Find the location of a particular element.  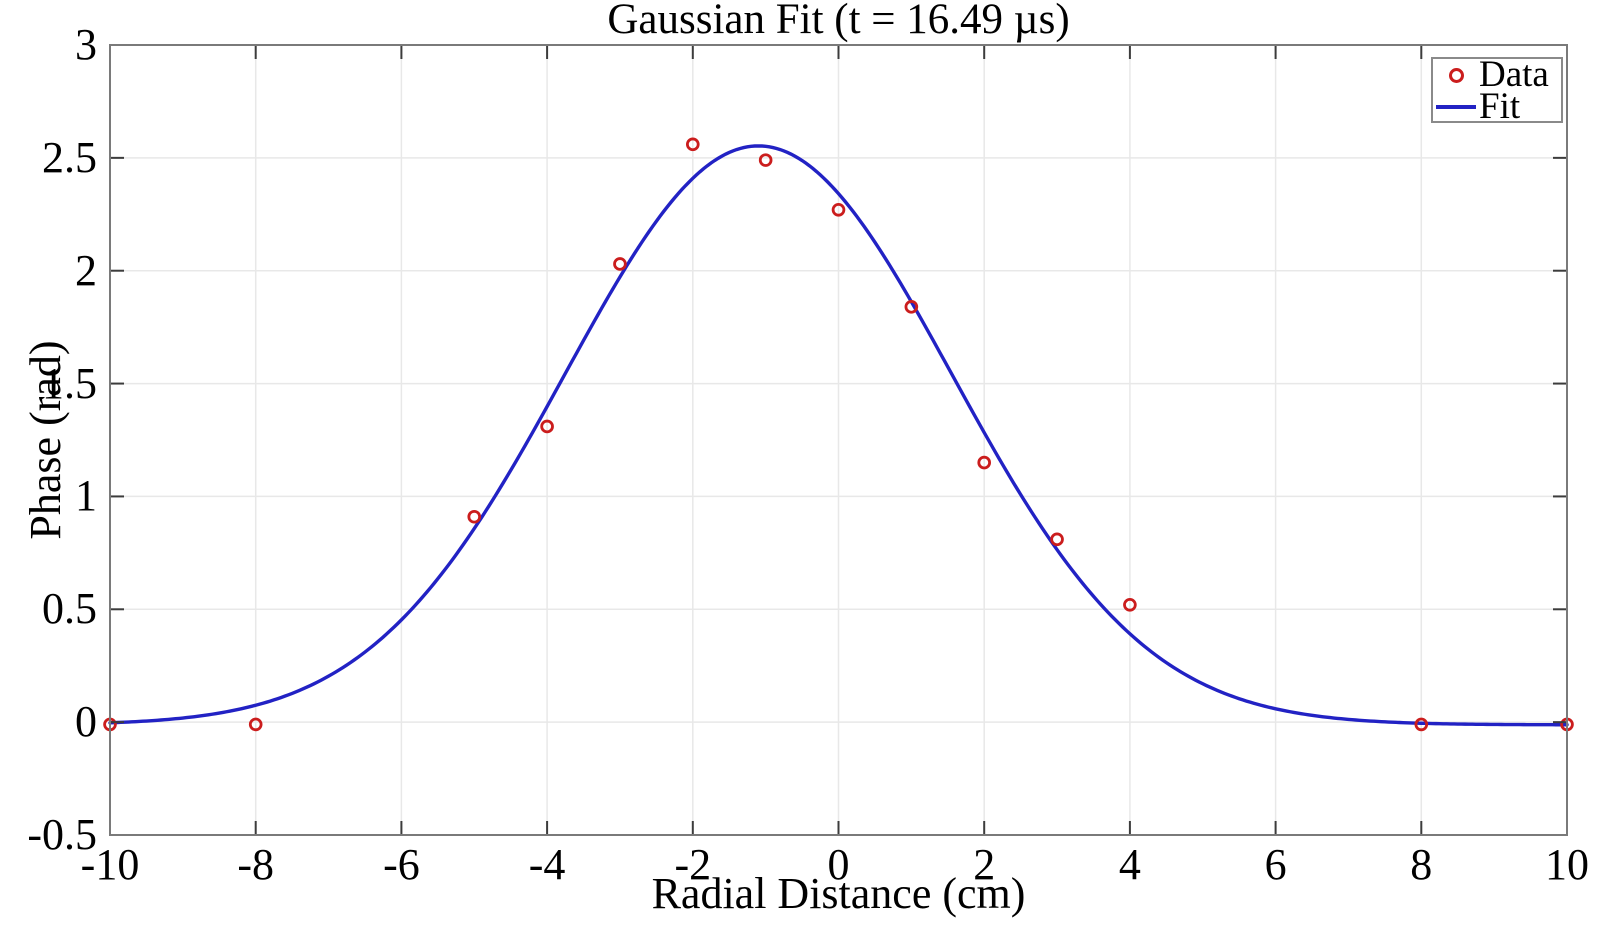

legend: Data Fit is located at coordinates (1497, 90).